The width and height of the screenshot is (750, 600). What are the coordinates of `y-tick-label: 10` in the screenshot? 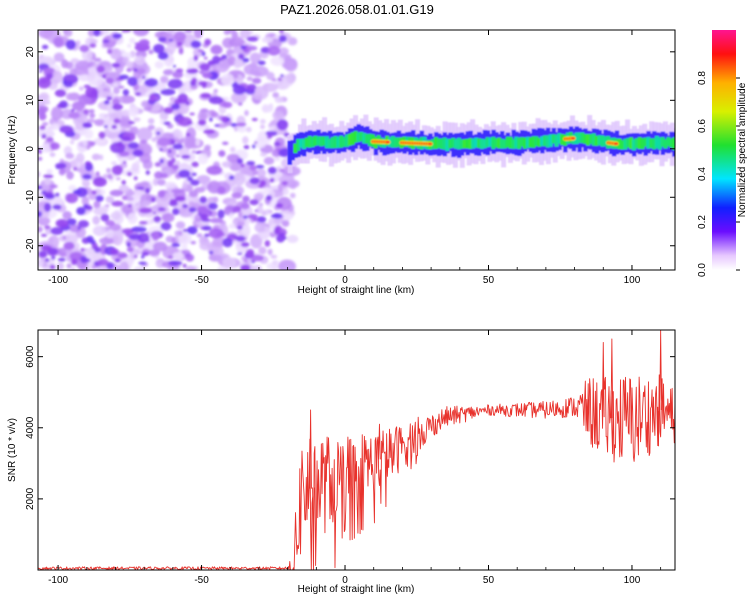 It's located at (30, 100).